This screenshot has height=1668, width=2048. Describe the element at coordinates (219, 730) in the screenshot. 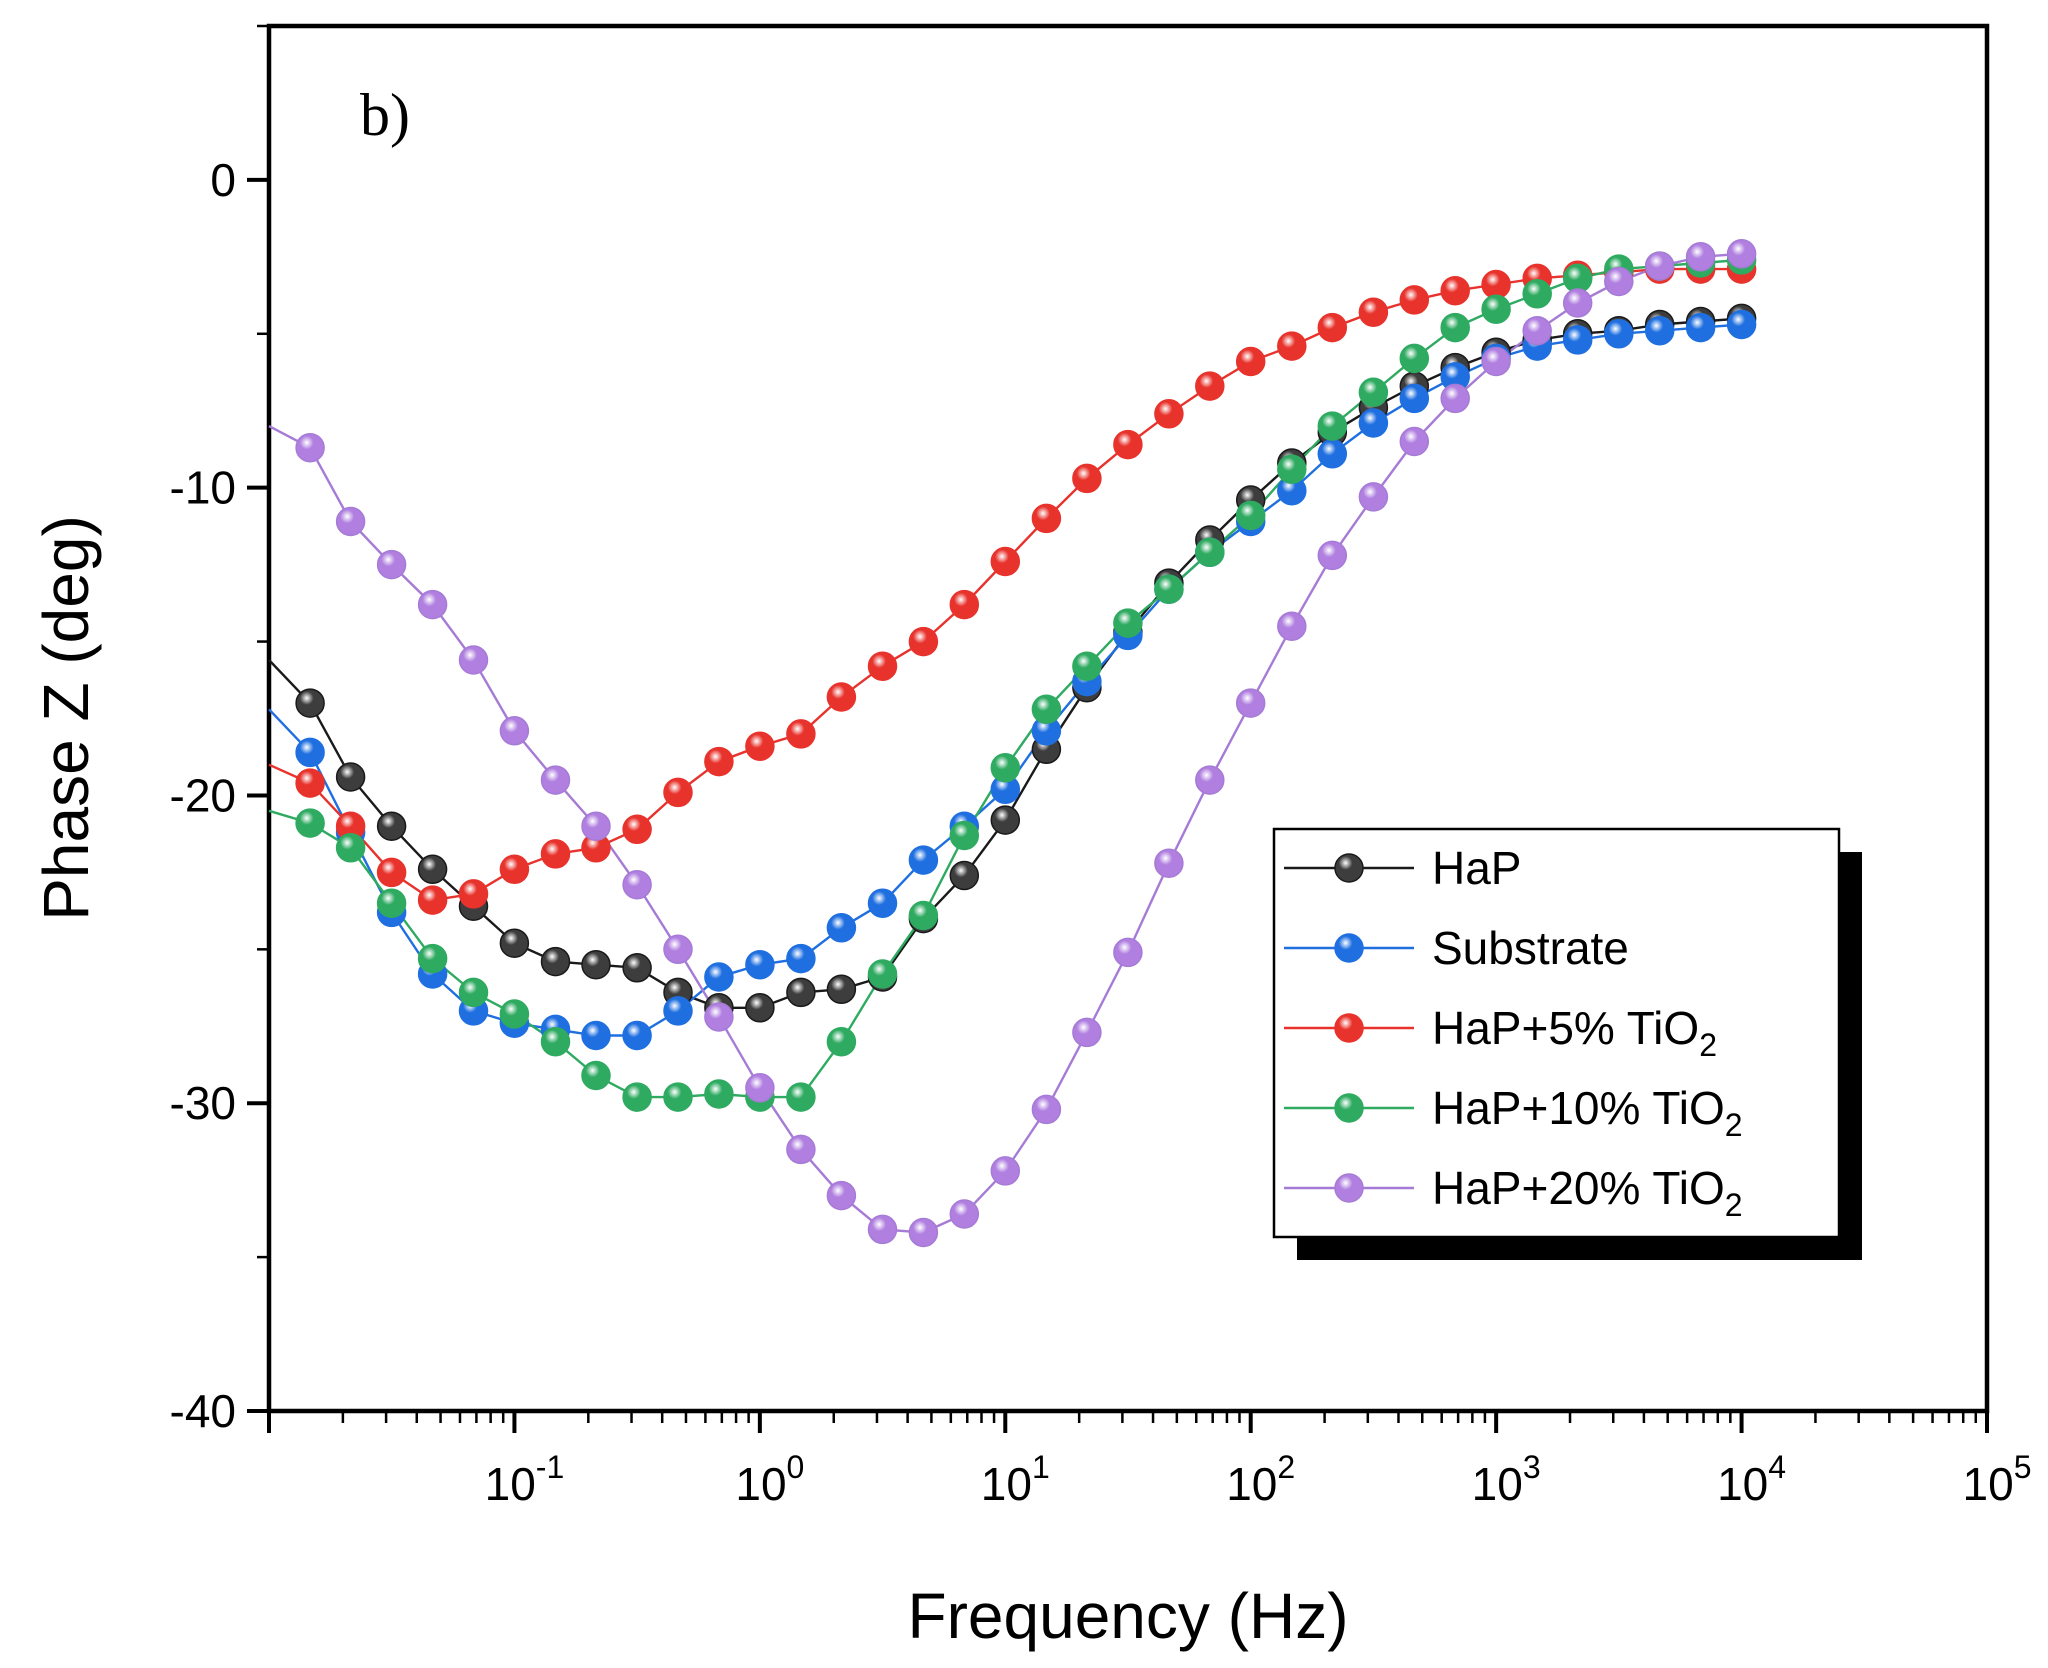

I see `y-axis-ticks: 0 -10 -20 -30 -40` at that location.